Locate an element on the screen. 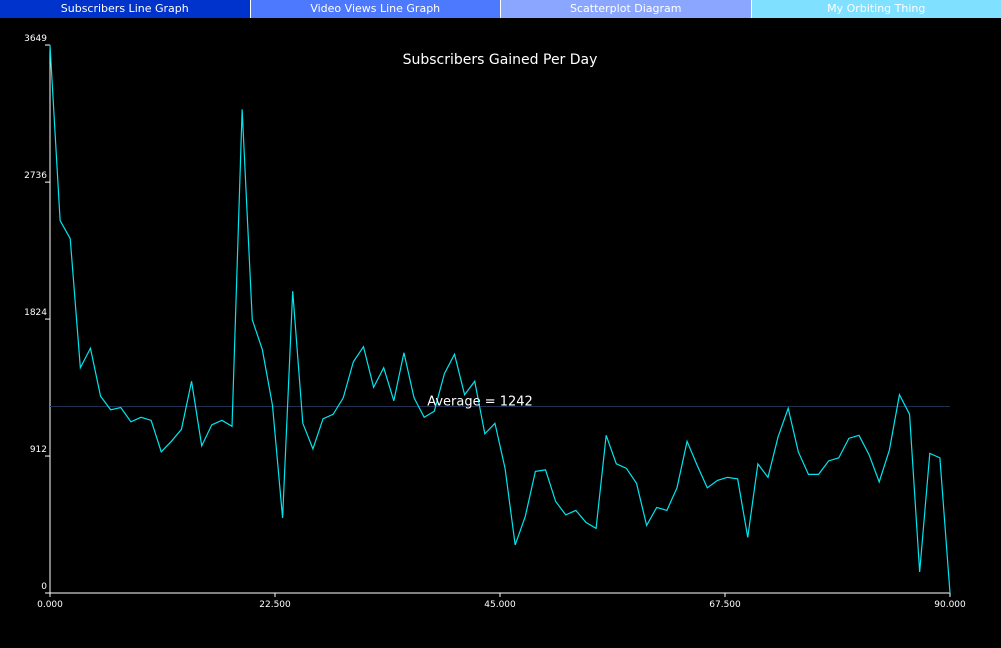  x-tick-label: 90.000 is located at coordinates (950, 605).